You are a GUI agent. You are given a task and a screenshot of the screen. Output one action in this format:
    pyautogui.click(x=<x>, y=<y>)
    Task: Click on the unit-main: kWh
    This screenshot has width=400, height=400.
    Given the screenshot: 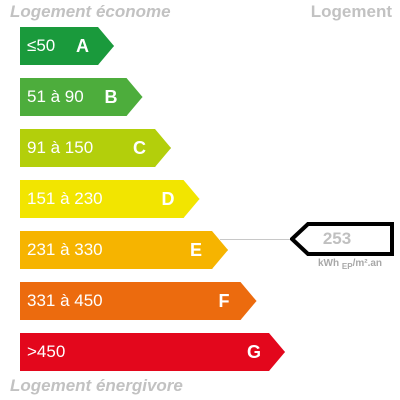 What is the action you would take?
    pyautogui.click(x=329, y=263)
    